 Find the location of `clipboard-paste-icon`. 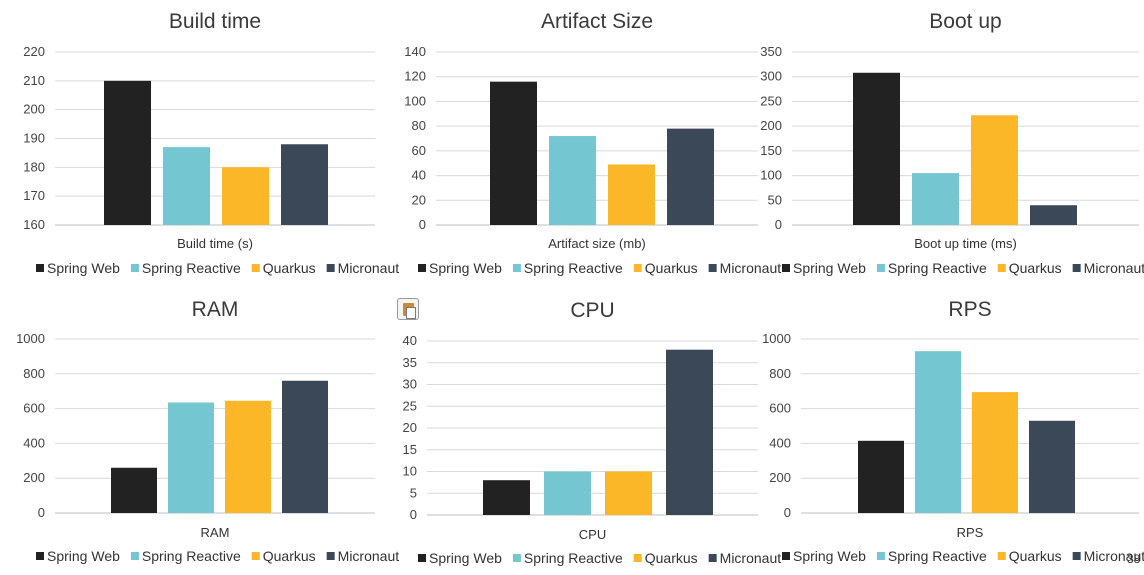

clipboard-paste-icon is located at coordinates (408, 309).